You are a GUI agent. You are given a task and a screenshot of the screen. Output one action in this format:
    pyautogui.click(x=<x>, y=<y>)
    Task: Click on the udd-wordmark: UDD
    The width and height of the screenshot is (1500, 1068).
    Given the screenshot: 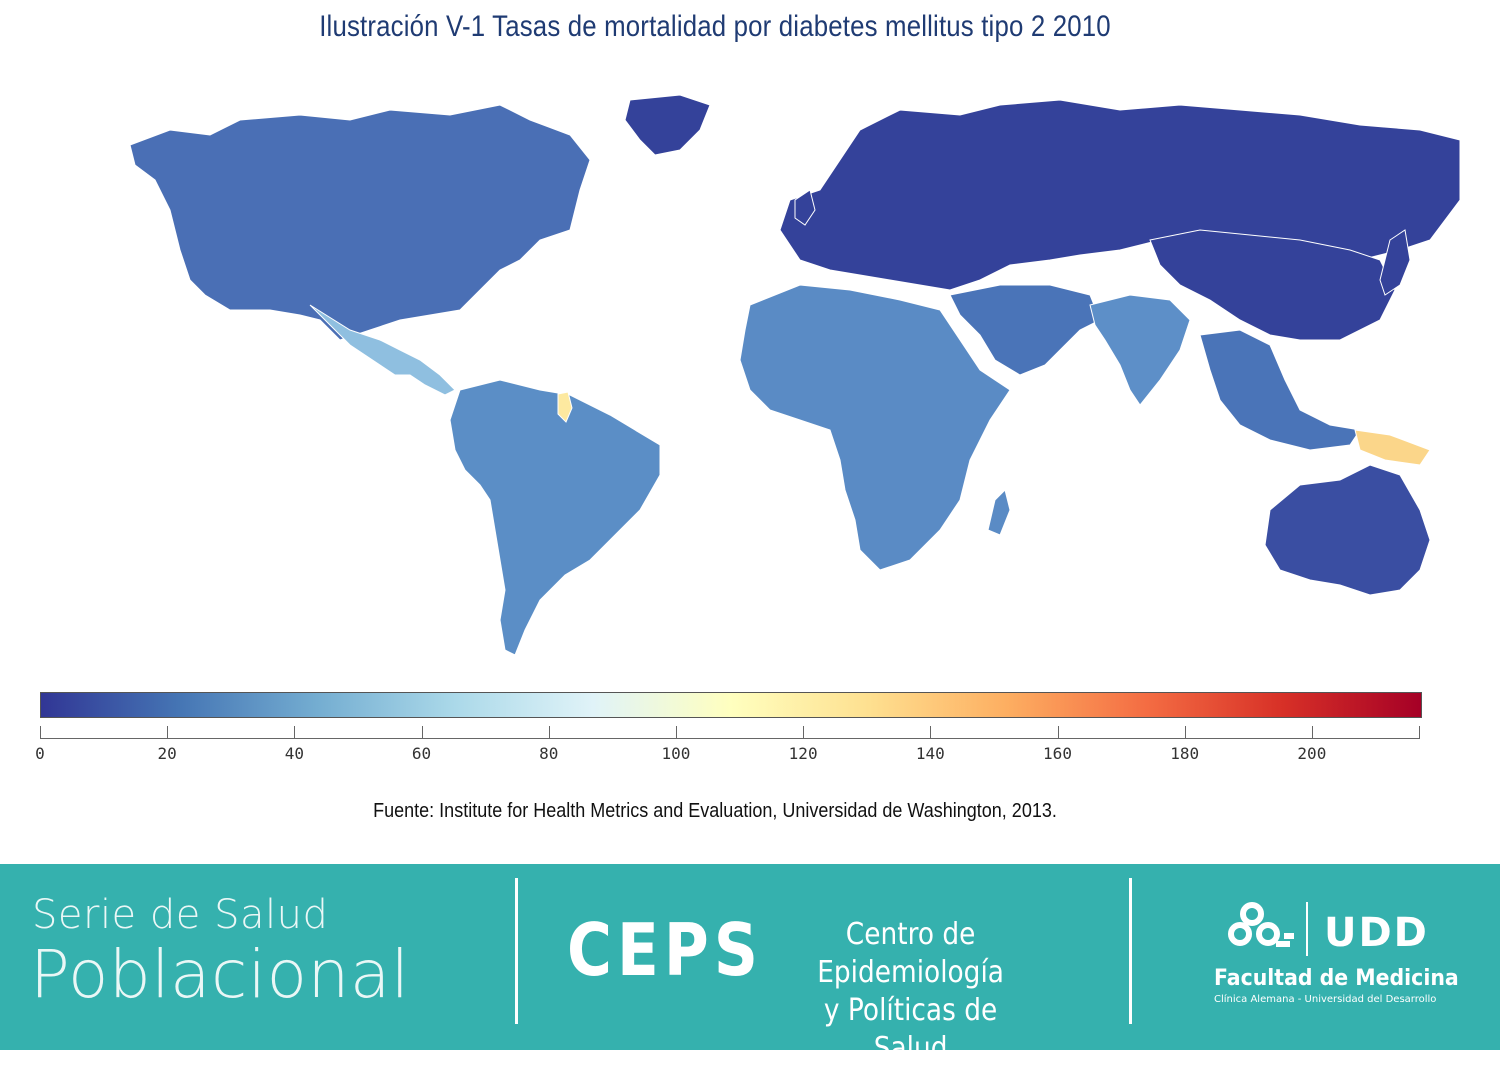 What is the action you would take?
    pyautogui.click(x=1376, y=933)
    